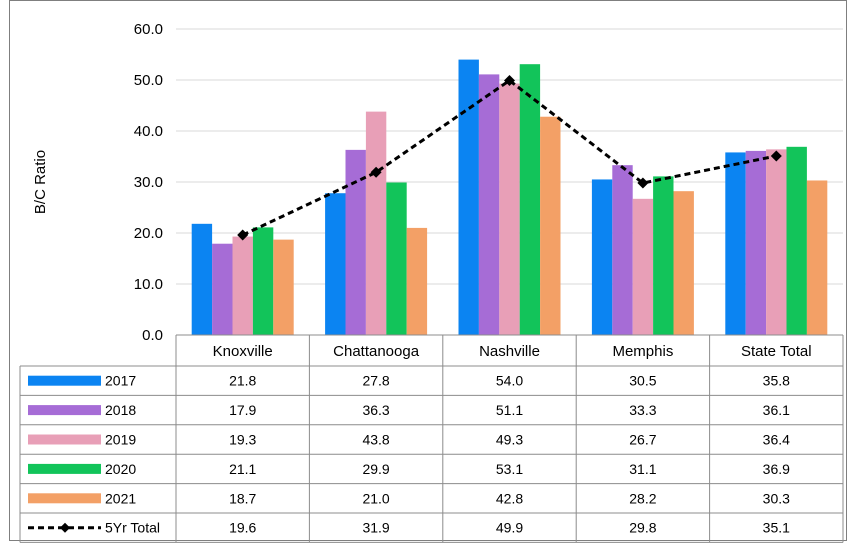 The image size is (860, 544). I want to click on table-cell-value: 19.3, so click(242, 440).